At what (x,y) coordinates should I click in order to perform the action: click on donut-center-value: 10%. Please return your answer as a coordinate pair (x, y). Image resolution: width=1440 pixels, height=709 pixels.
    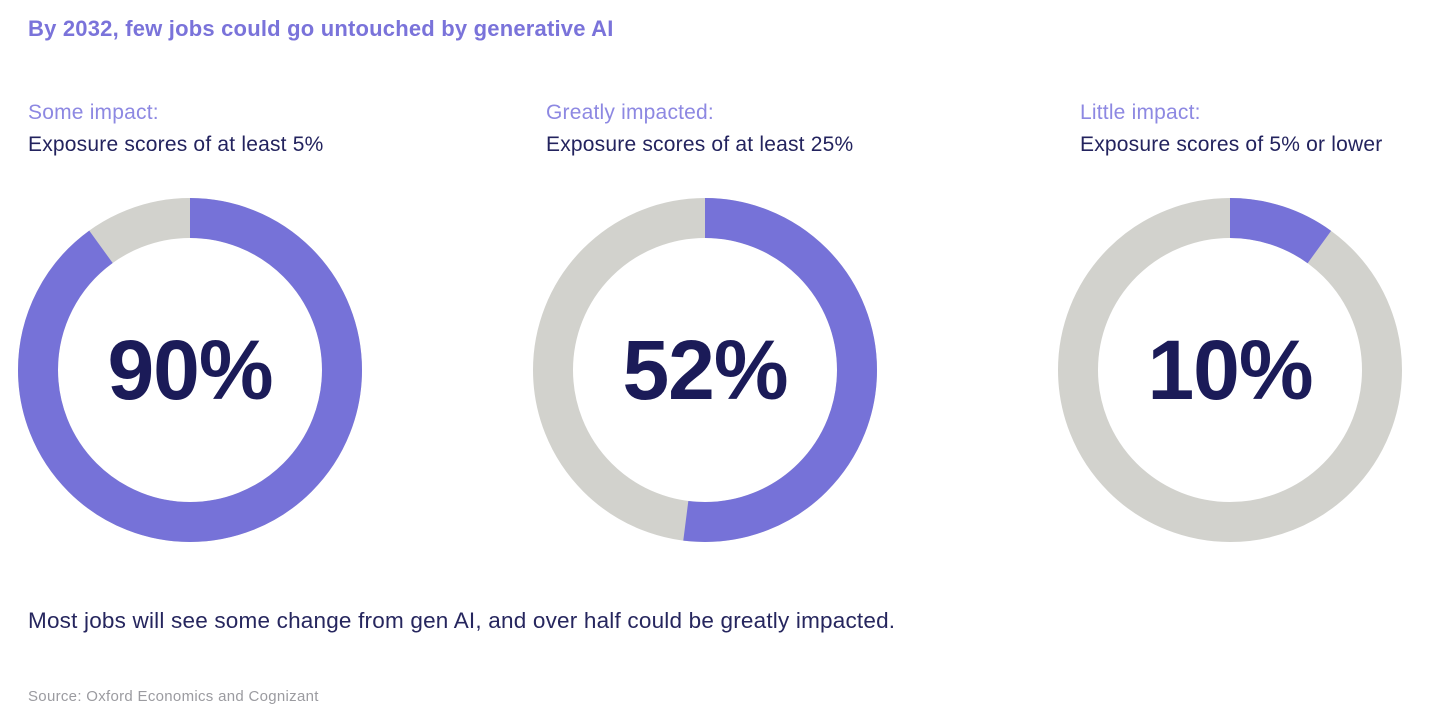
    Looking at the image, I should click on (1230, 369).